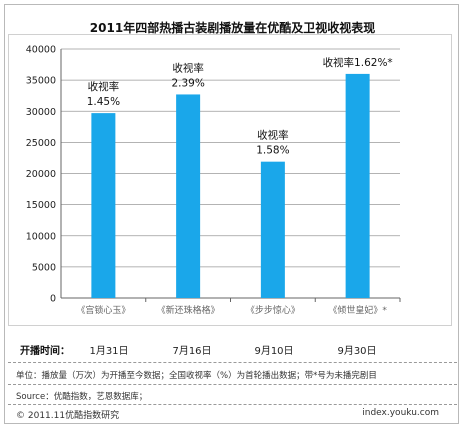 The image size is (465, 430). What do you see at coordinates (41, 112) in the screenshot?
I see `y-tick-label: 30000` at bounding box center [41, 112].